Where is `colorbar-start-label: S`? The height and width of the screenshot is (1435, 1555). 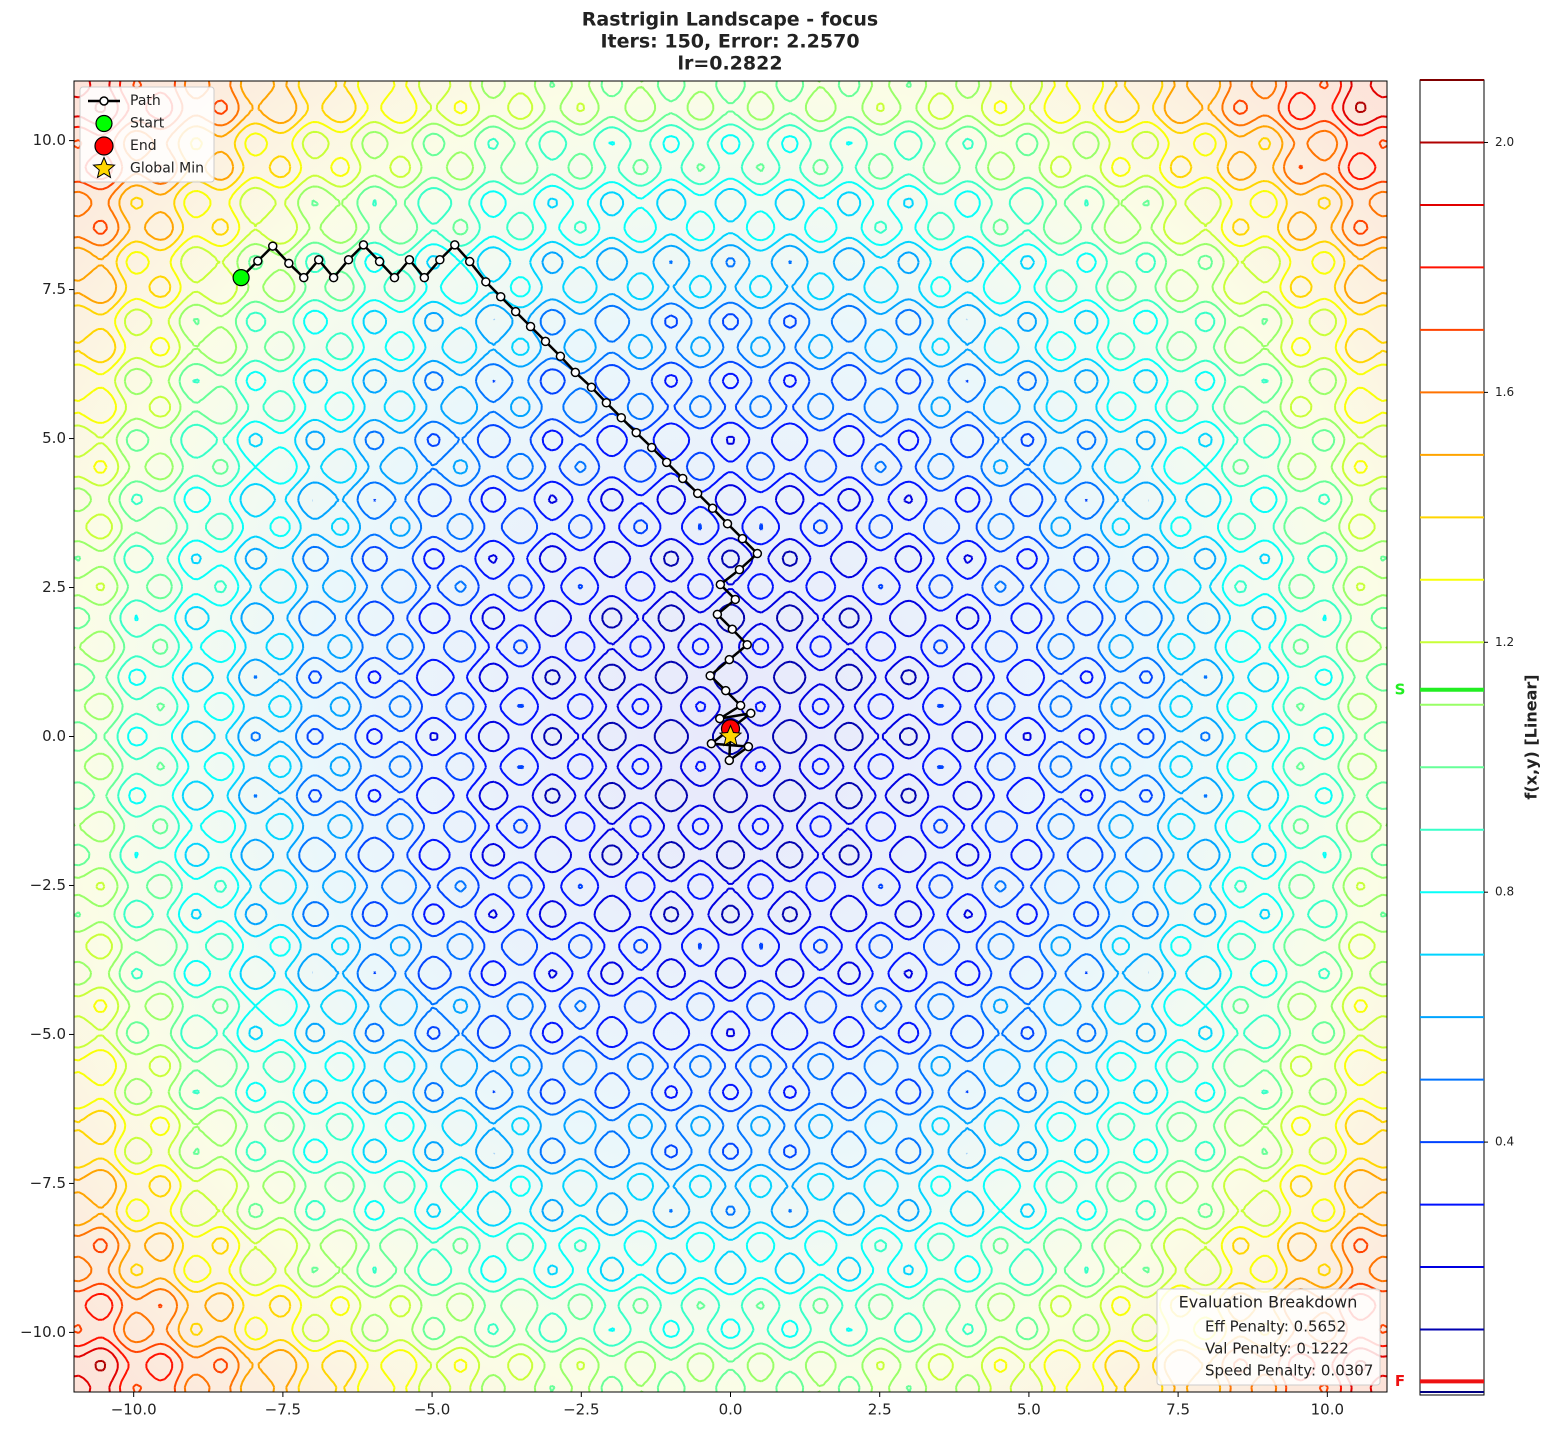 colorbar-start-label: S is located at coordinates (1400, 689).